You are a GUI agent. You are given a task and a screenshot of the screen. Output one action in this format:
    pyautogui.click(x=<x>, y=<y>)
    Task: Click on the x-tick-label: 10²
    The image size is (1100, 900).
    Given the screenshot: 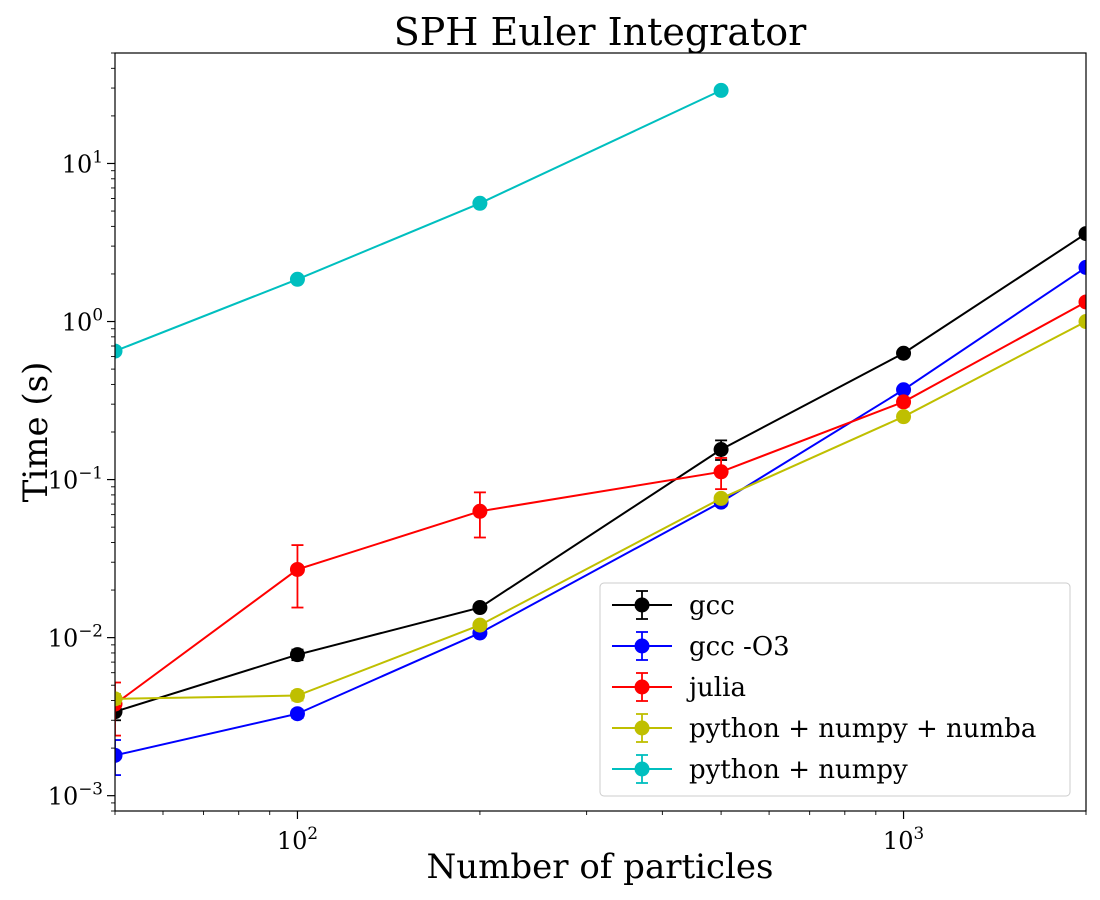 What is the action you would take?
    pyautogui.click(x=297, y=839)
    